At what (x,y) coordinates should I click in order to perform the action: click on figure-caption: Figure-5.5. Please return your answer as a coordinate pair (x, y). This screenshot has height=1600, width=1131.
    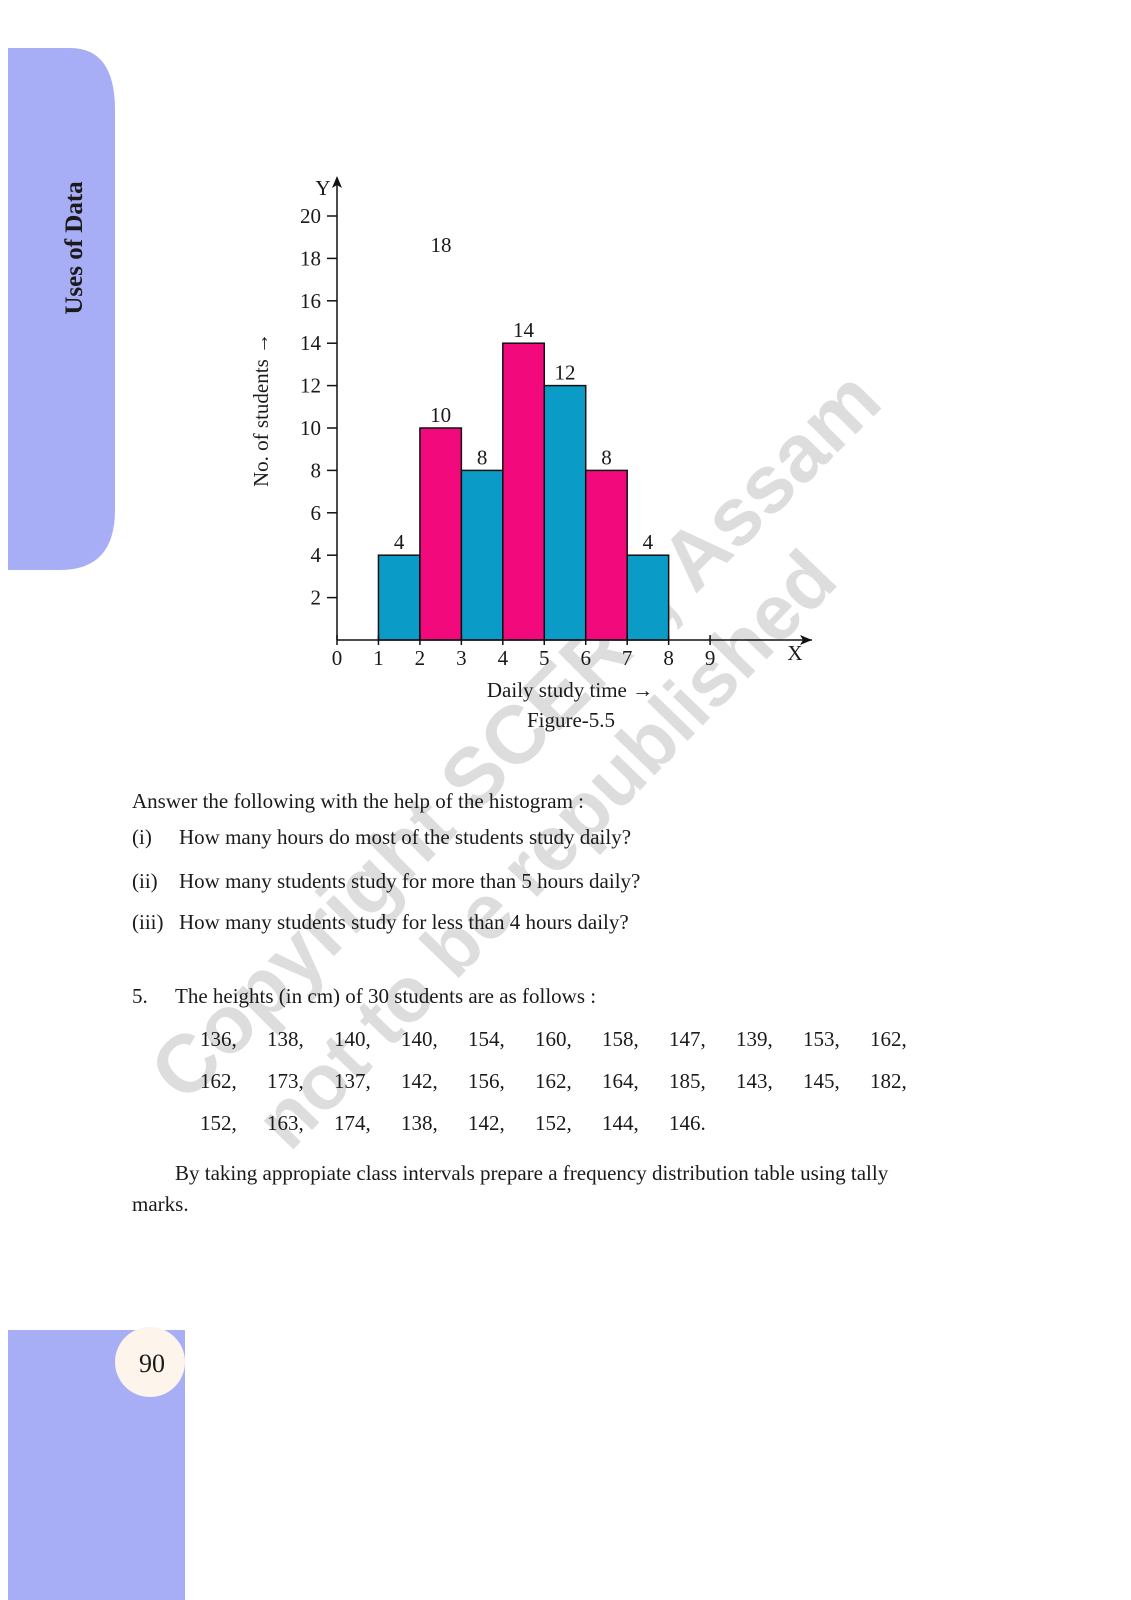
    Looking at the image, I should click on (571, 720).